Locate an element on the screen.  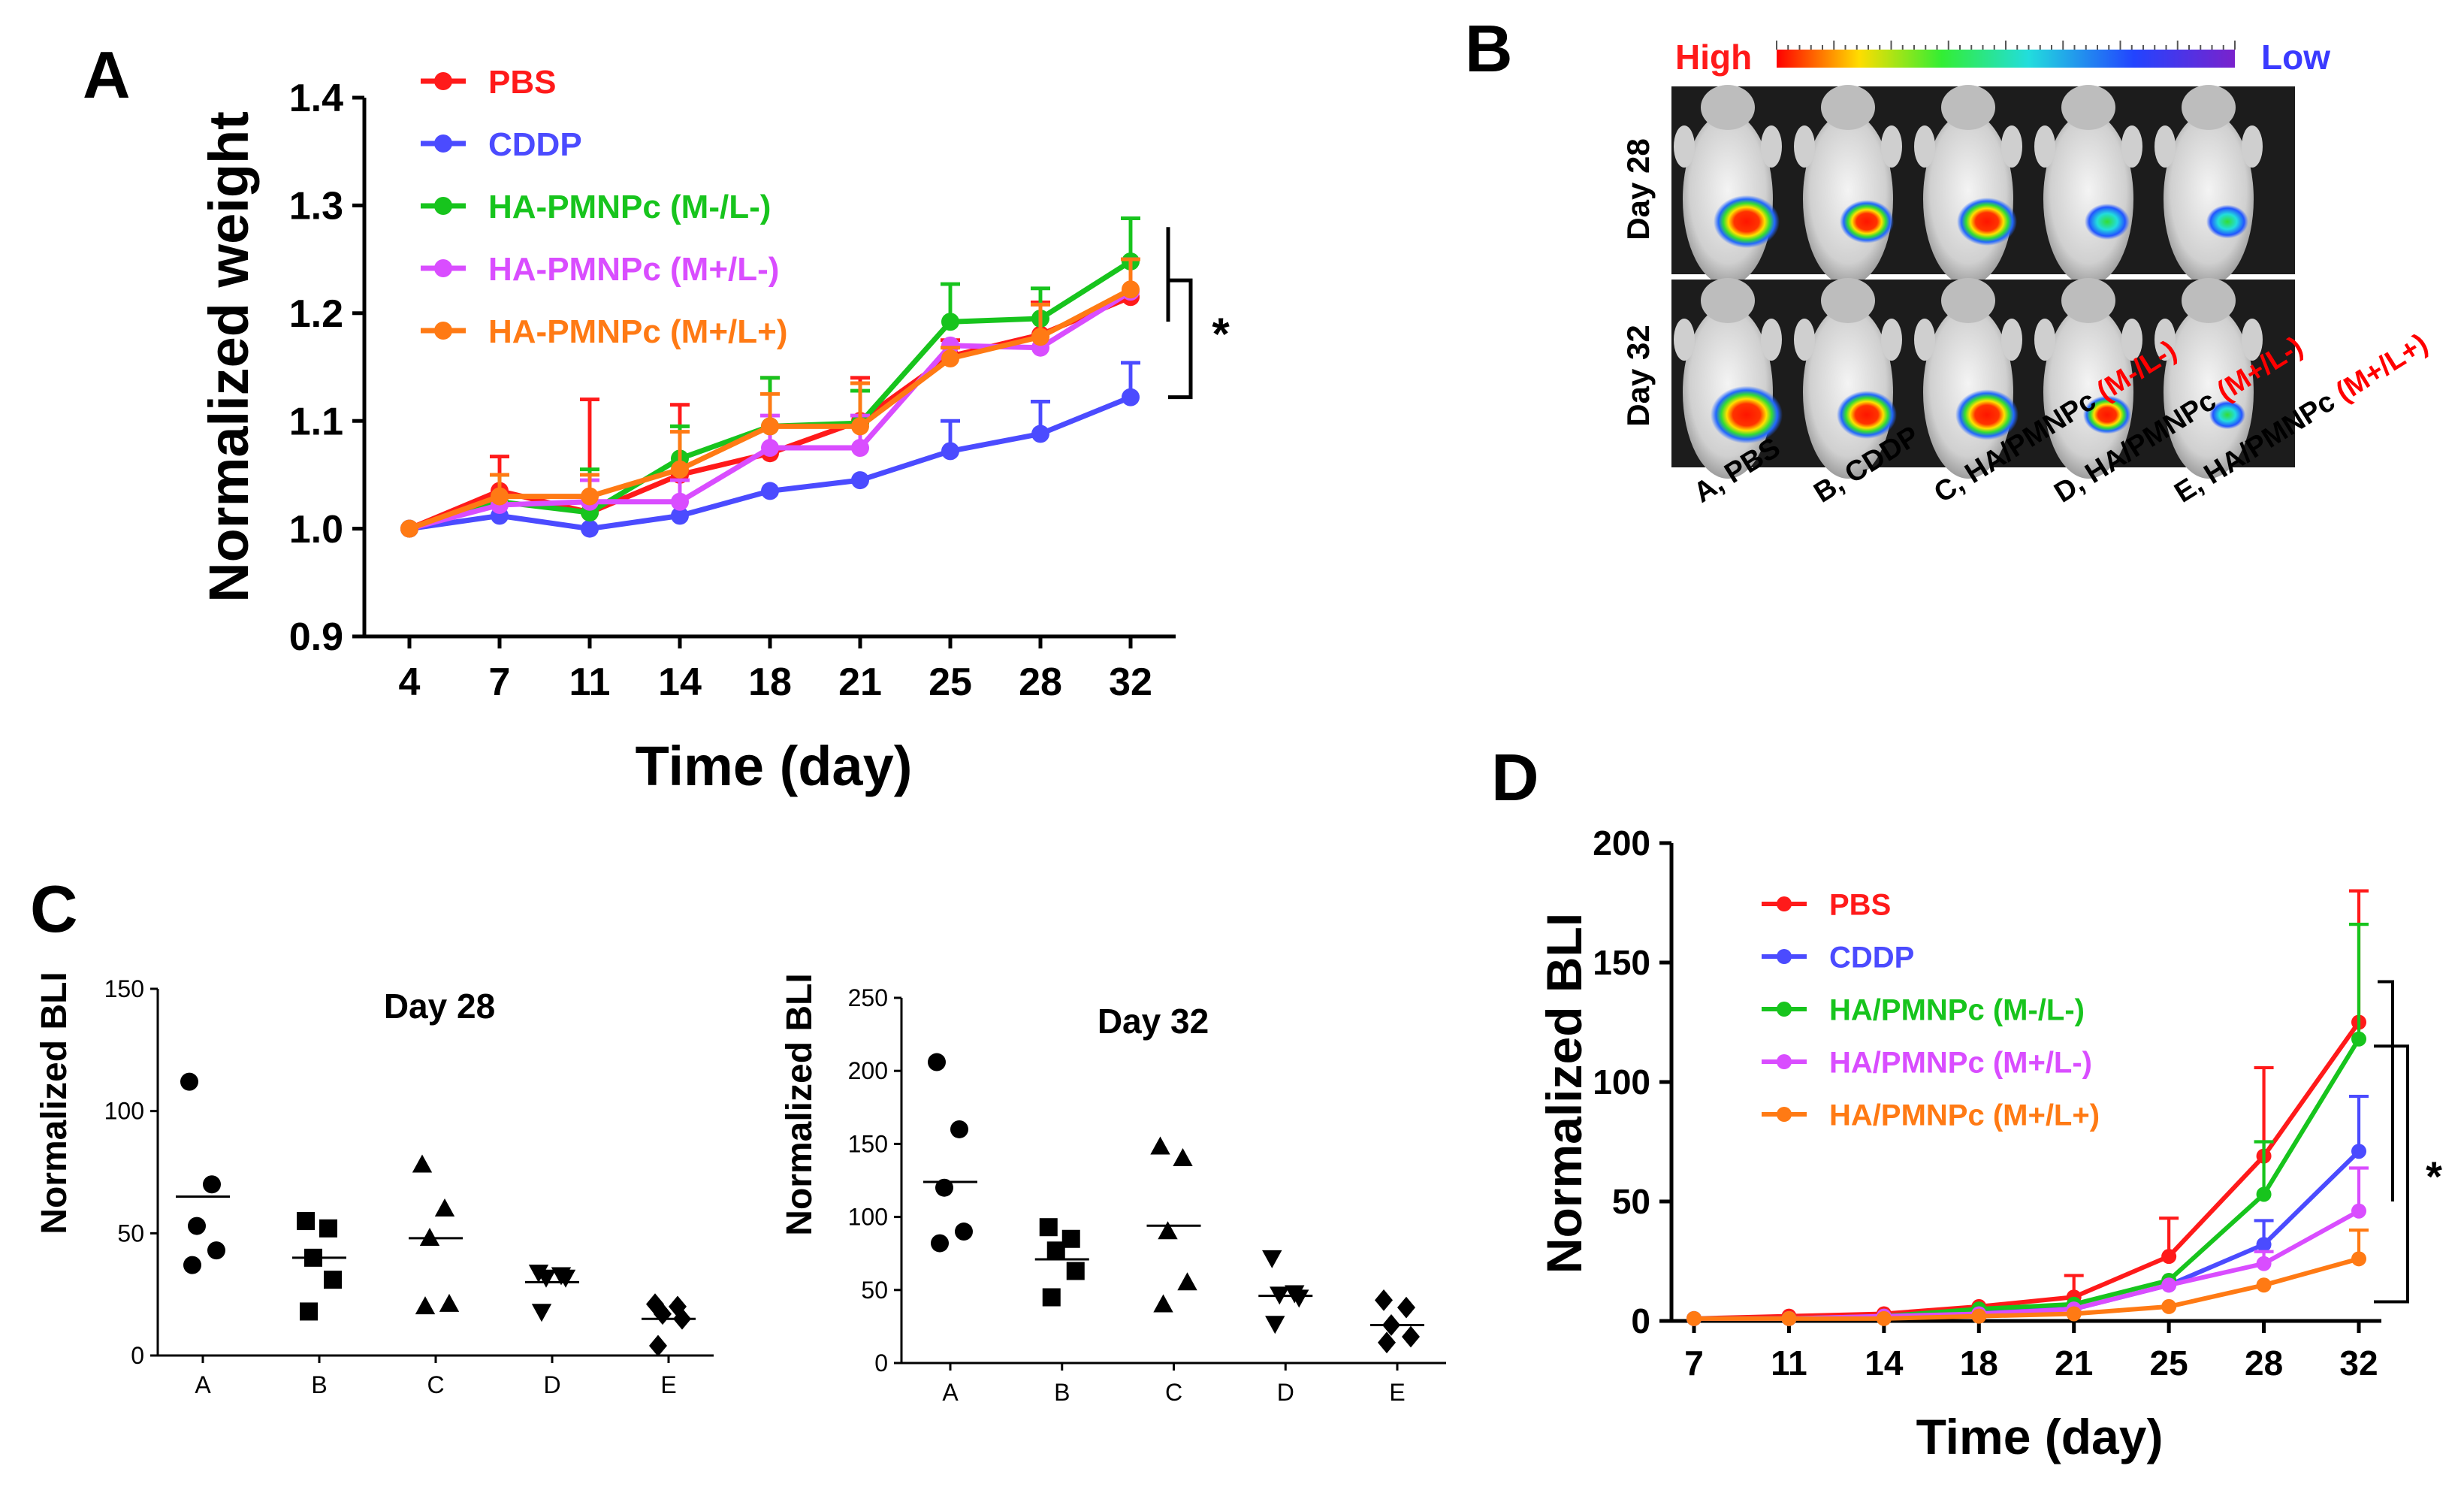
group-E is located at coordinates (669, 1325).